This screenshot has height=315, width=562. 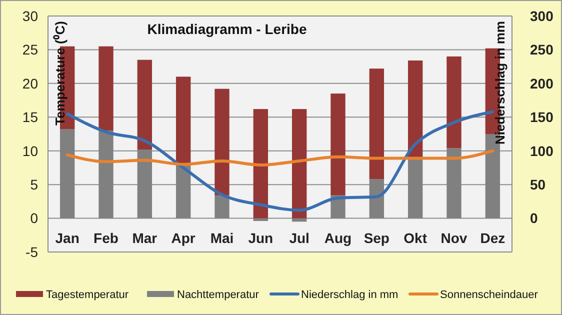 I want to click on y2-tick-label: 300, so click(x=542, y=16).